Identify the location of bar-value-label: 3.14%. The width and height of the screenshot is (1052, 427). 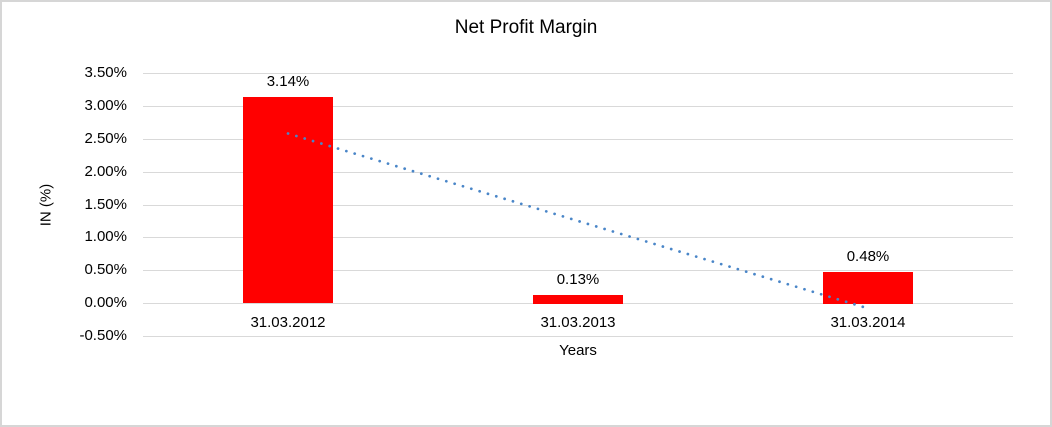
(288, 81).